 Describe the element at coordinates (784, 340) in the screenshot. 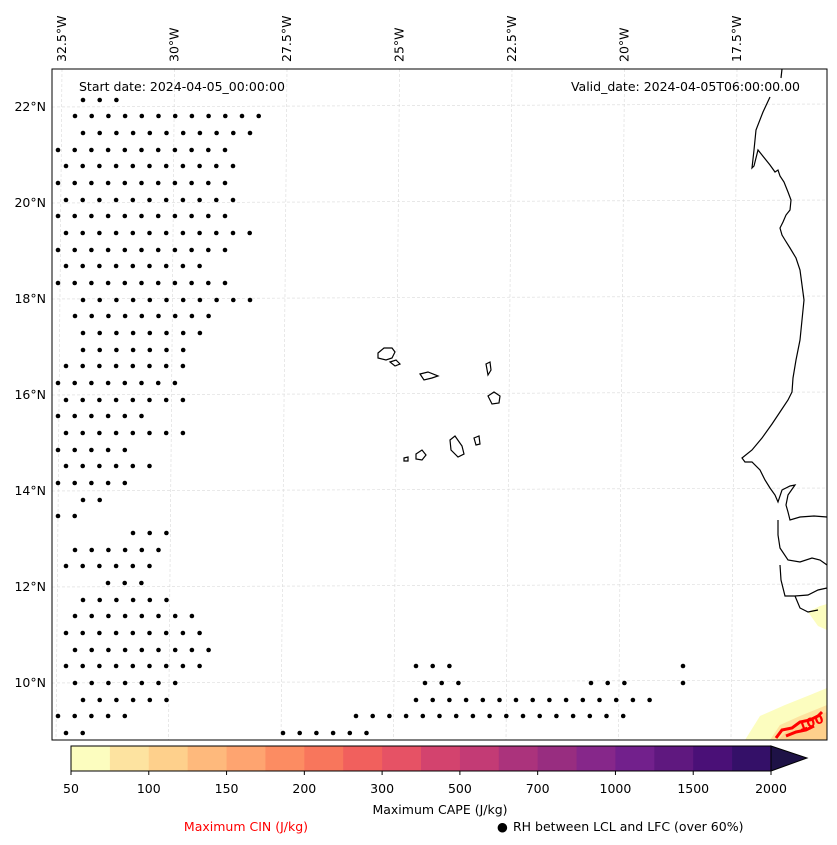

I see `coastline-africa` at that location.